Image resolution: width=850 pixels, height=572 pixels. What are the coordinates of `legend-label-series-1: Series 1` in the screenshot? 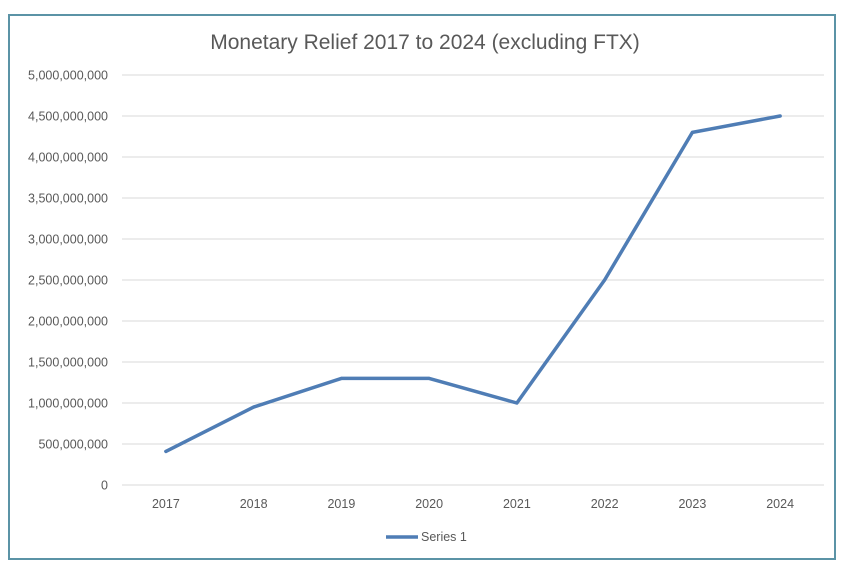 It's located at (444, 537).